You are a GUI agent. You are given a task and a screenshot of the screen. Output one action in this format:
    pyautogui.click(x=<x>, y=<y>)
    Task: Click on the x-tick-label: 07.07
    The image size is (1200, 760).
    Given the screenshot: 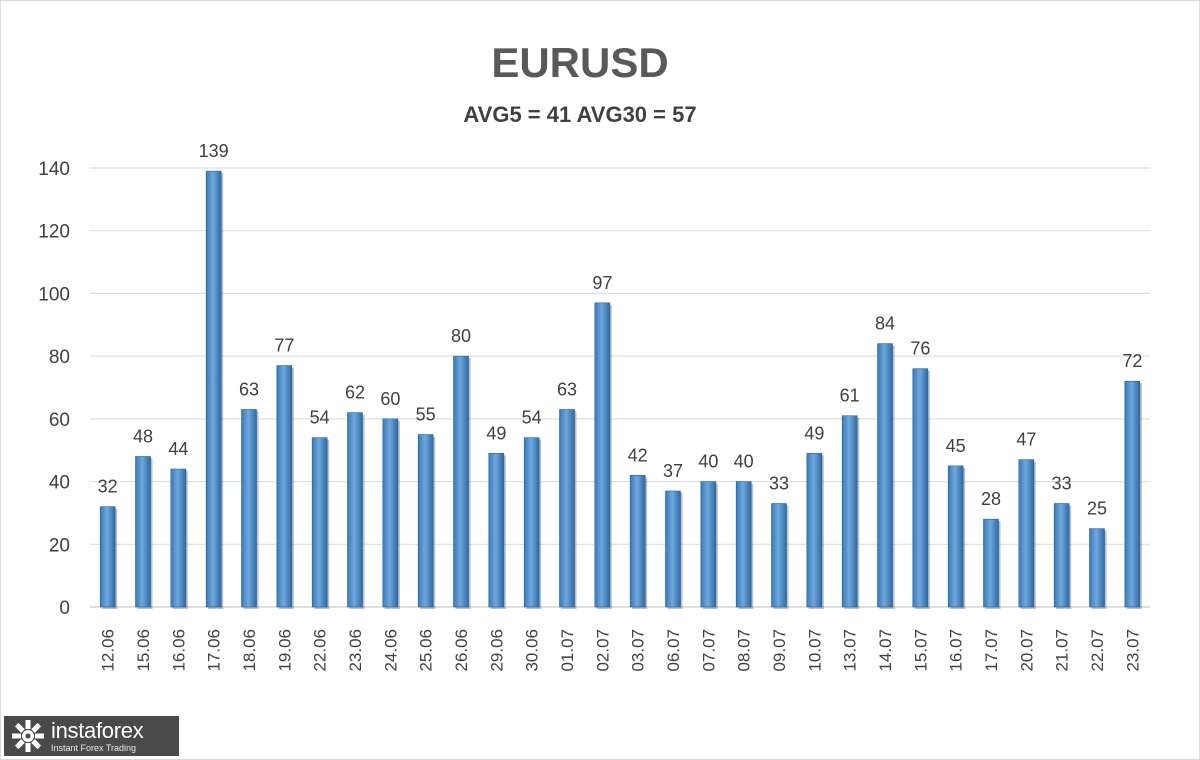 What is the action you would take?
    pyautogui.click(x=708, y=650)
    